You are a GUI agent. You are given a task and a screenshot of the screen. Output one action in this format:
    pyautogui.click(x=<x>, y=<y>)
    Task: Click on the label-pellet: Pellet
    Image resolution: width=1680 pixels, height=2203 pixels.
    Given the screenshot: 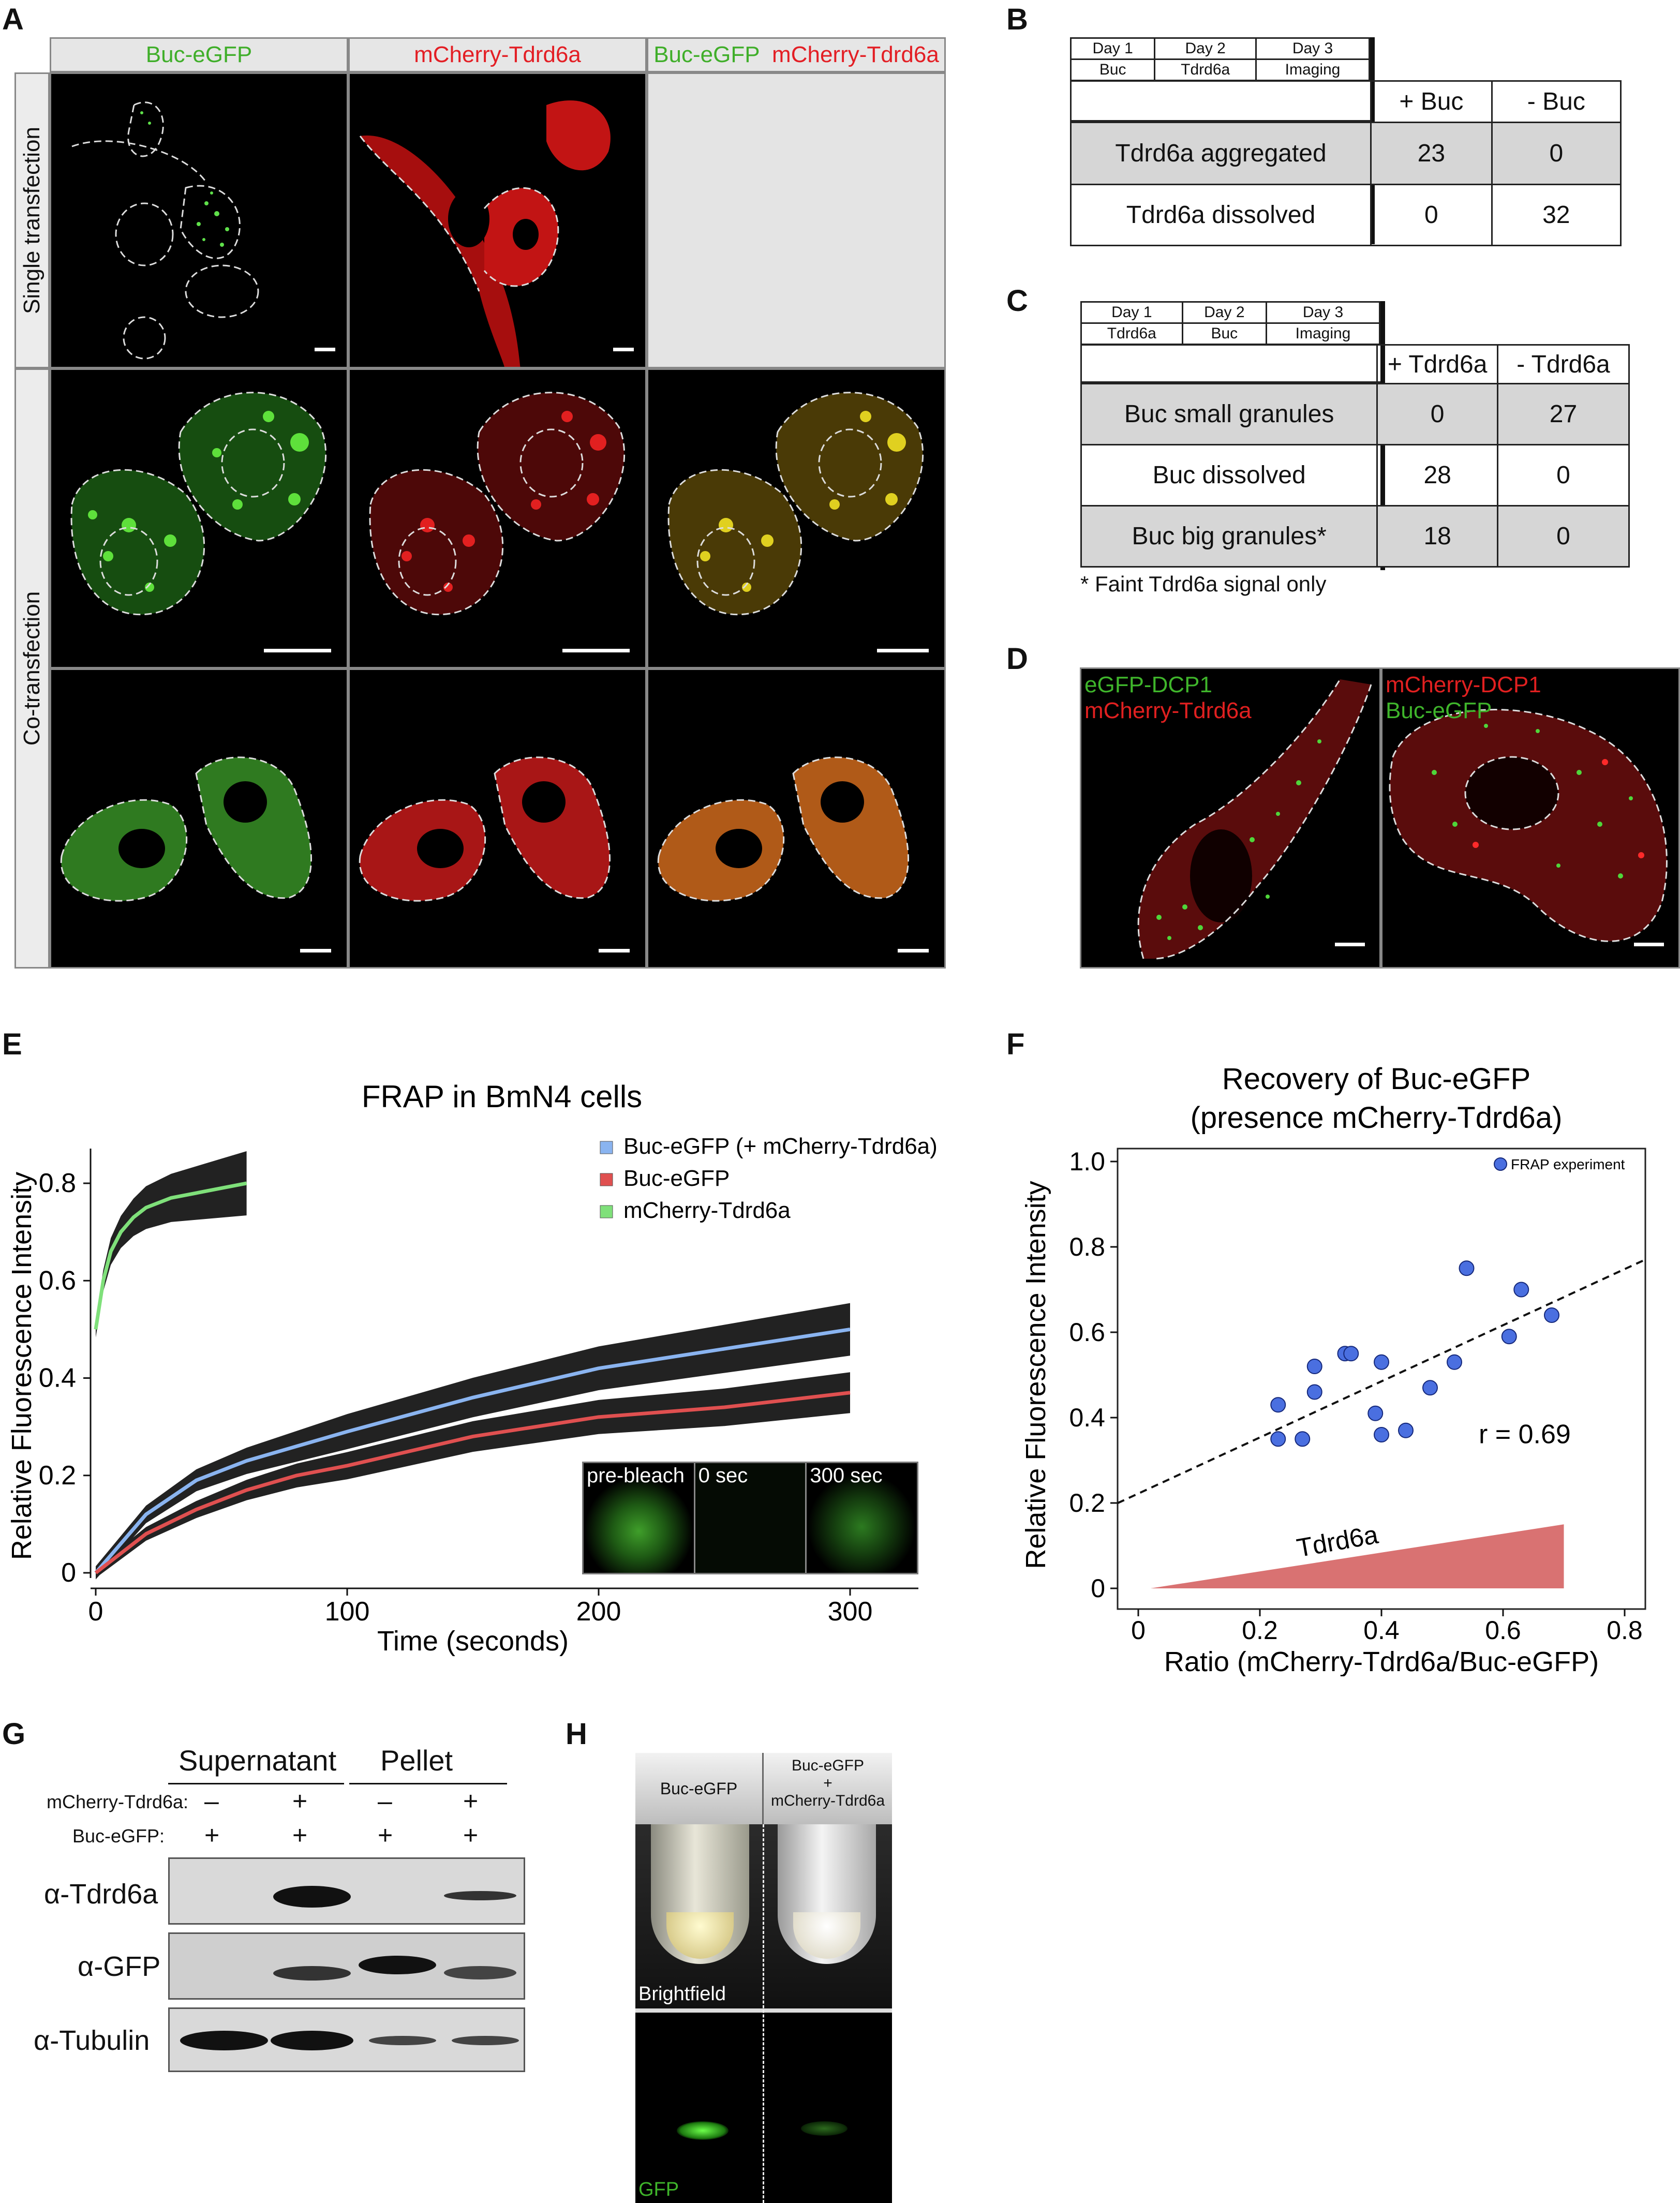 What is the action you would take?
    pyautogui.click(x=416, y=1760)
    